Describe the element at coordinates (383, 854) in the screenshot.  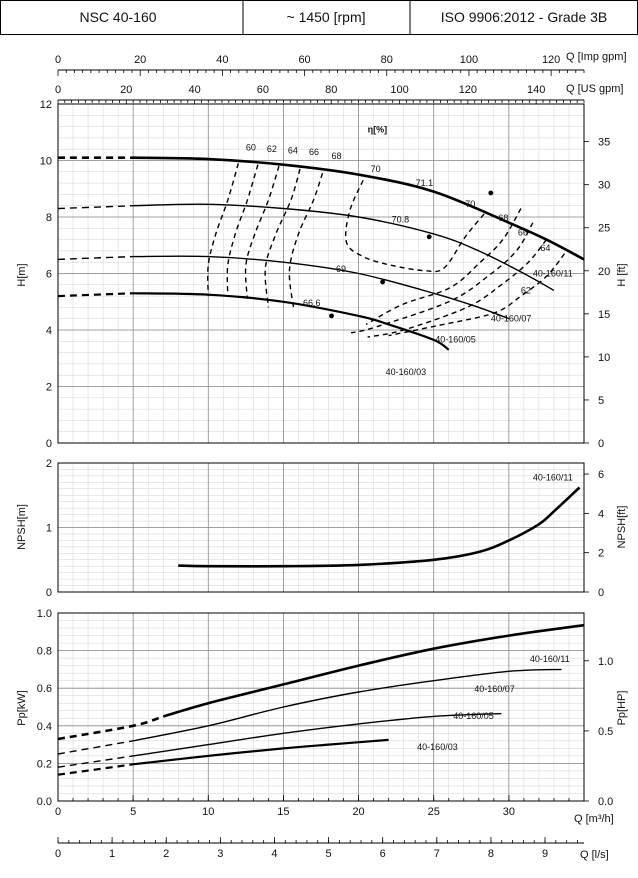
I see `tick-label: 6` at that location.